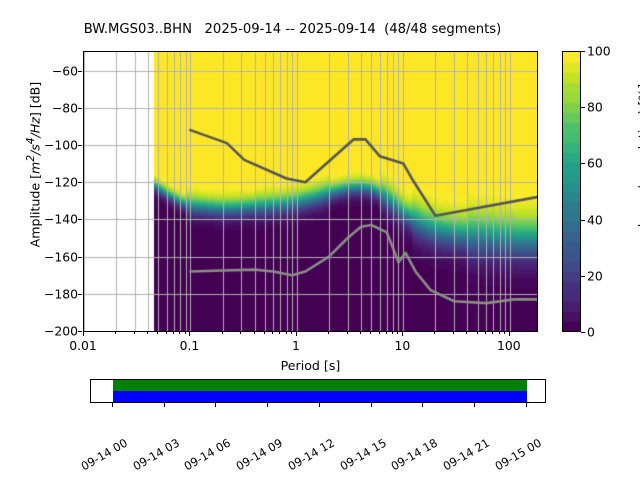 The height and width of the screenshot is (480, 640). What do you see at coordinates (60, 145) in the screenshot?
I see `y-axis-tick-label: −100` at bounding box center [60, 145].